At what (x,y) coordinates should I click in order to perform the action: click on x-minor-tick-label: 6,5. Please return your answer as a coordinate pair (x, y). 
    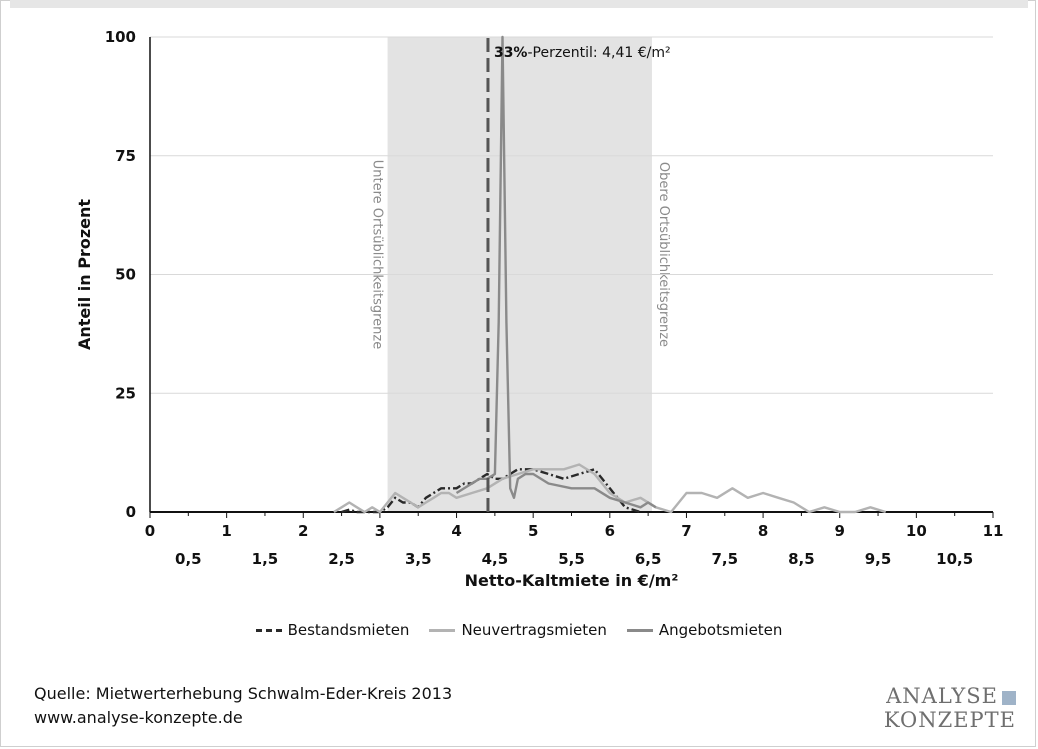
    Looking at the image, I should click on (648, 559).